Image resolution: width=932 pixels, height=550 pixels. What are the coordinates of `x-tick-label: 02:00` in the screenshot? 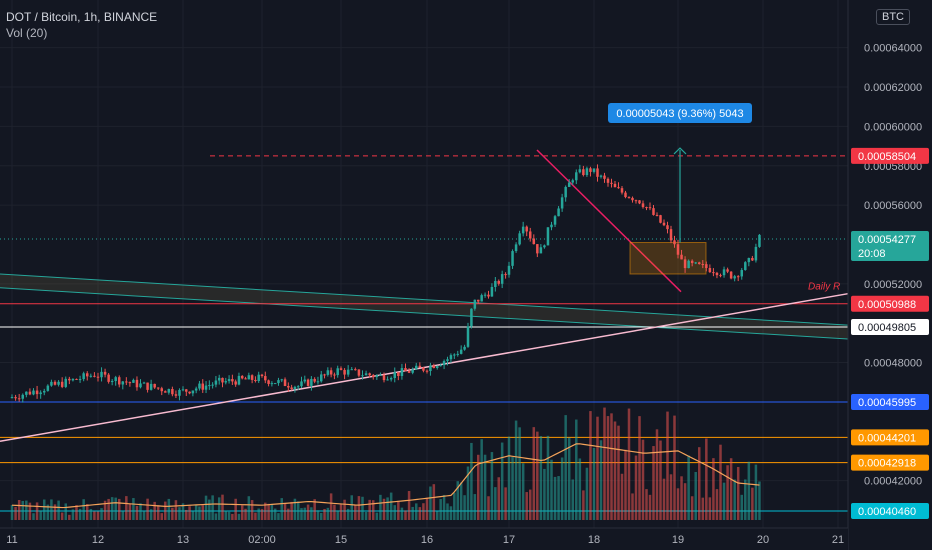 It's located at (262, 540).